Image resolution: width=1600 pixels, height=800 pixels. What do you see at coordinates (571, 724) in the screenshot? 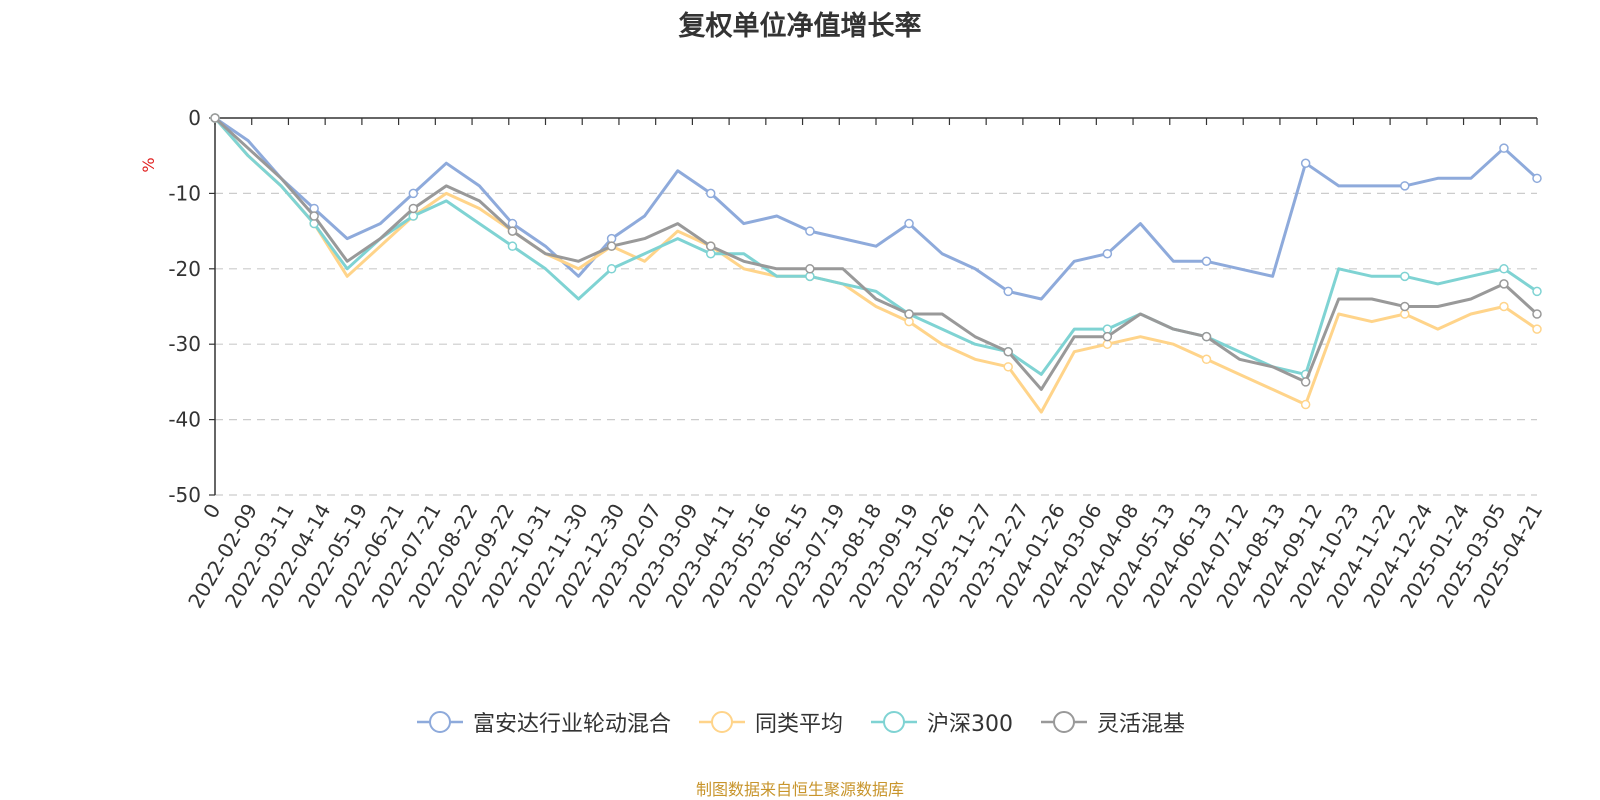
I see `legend-label: 富安达行业轮动混合` at bounding box center [571, 724].